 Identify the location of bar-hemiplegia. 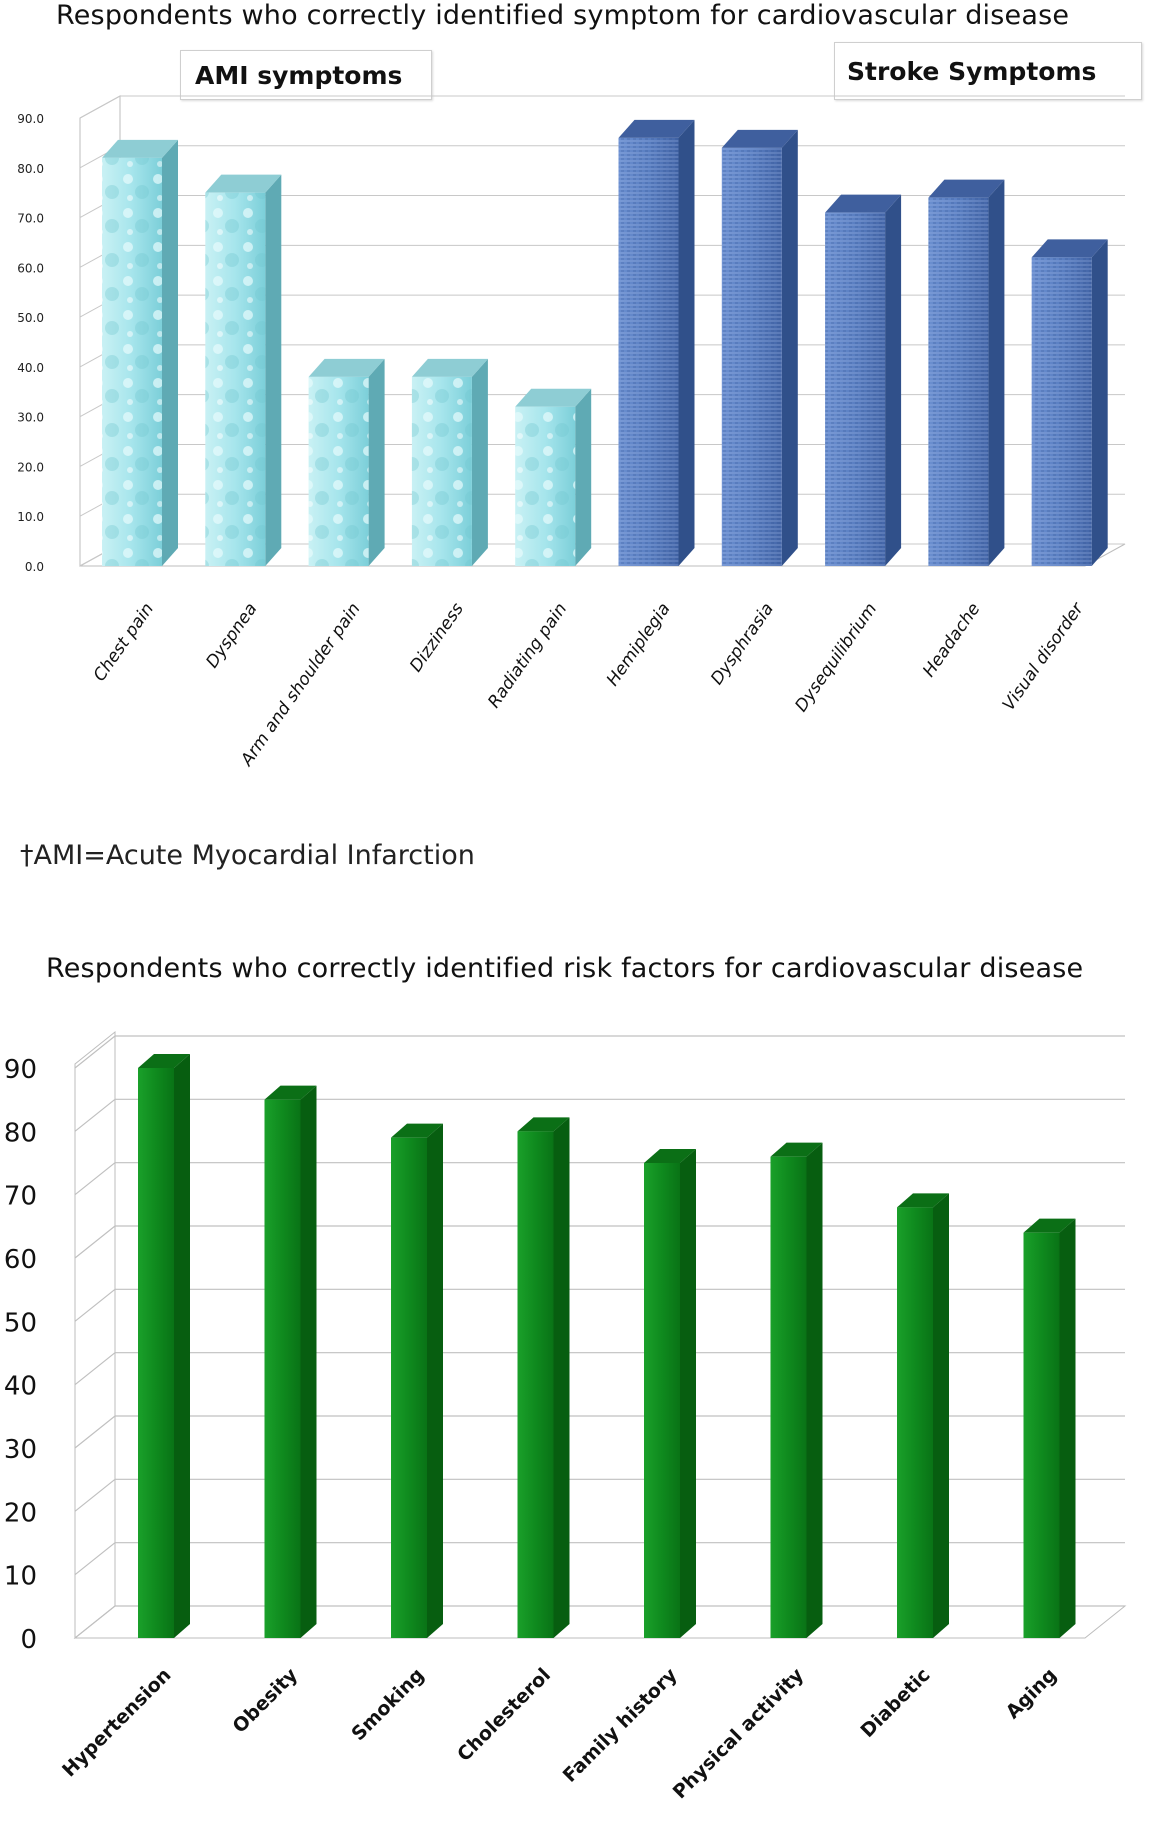
(656, 343).